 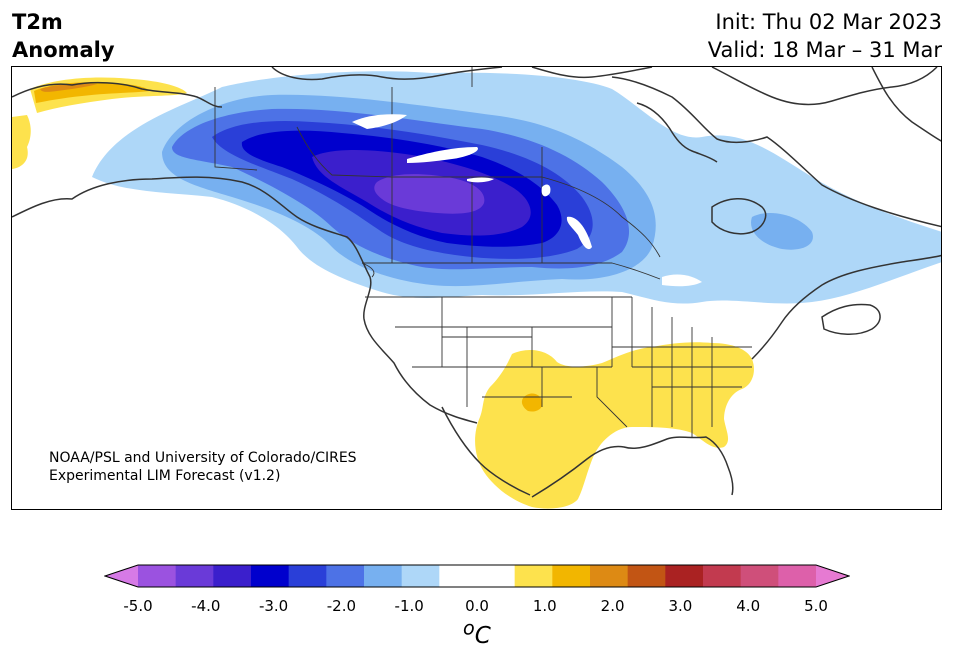 What do you see at coordinates (612, 606) in the screenshot?
I see `colorbar-tick-label: 2.0` at bounding box center [612, 606].